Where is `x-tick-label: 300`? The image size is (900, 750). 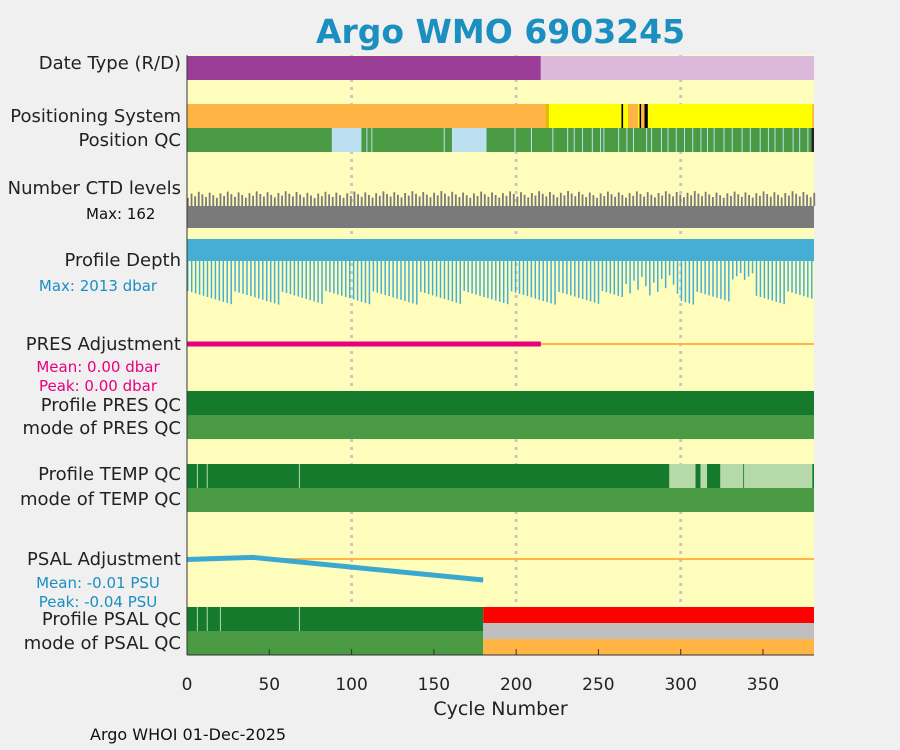
x-tick-label: 300 is located at coordinates (680, 685).